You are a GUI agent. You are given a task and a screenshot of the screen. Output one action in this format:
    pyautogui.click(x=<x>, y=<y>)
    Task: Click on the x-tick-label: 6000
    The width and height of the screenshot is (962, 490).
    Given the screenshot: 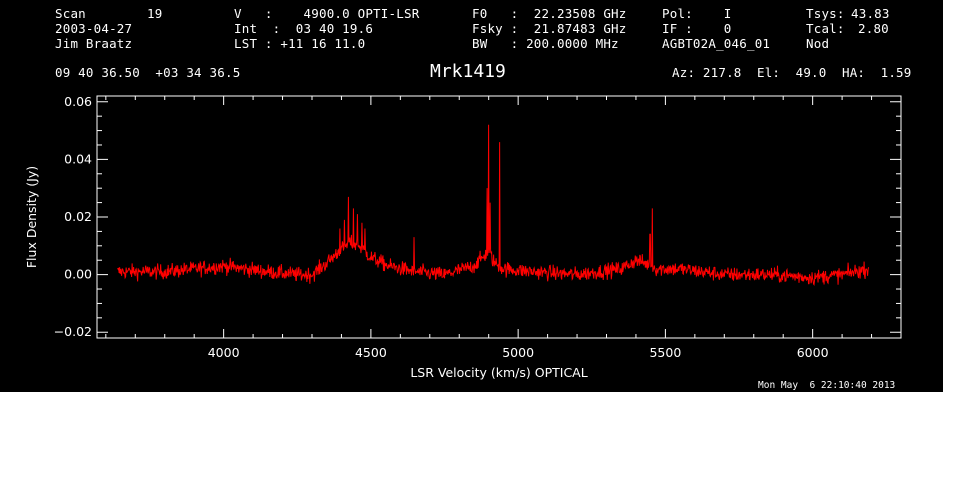 What is the action you would take?
    pyautogui.click(x=813, y=352)
    